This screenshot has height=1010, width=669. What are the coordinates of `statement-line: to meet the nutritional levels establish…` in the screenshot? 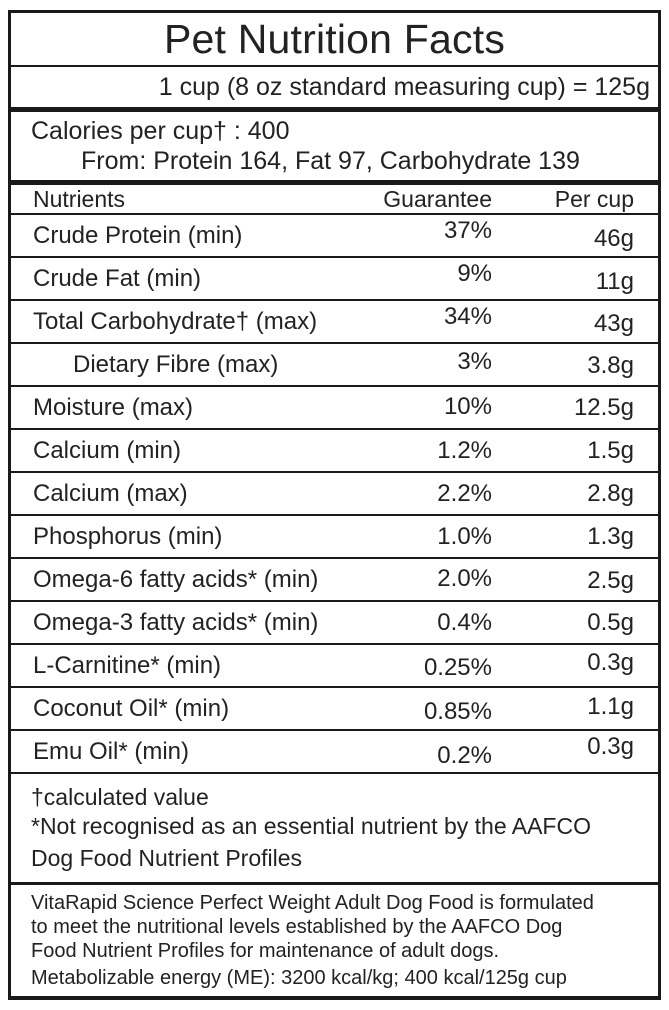 It's located at (297, 927).